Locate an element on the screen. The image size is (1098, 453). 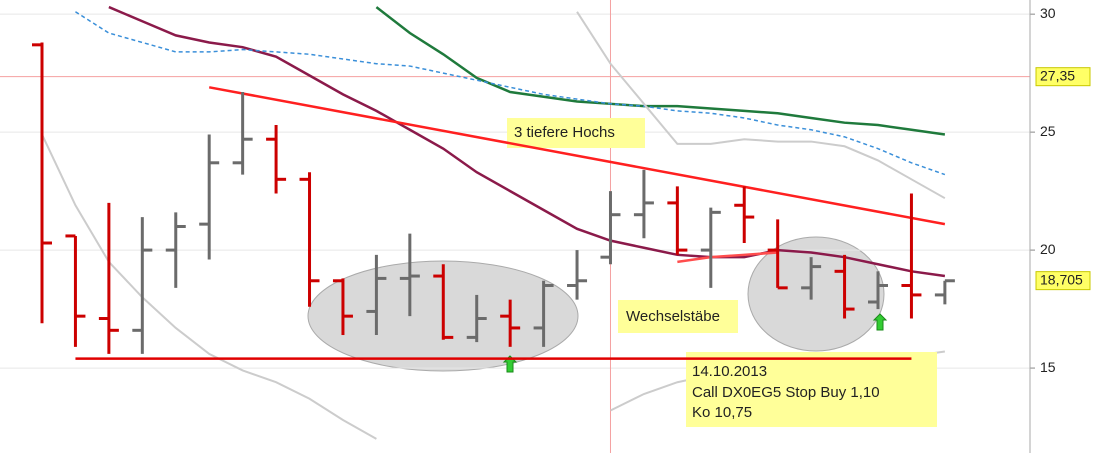
y-tick-label: 25 is located at coordinates (1048, 131).